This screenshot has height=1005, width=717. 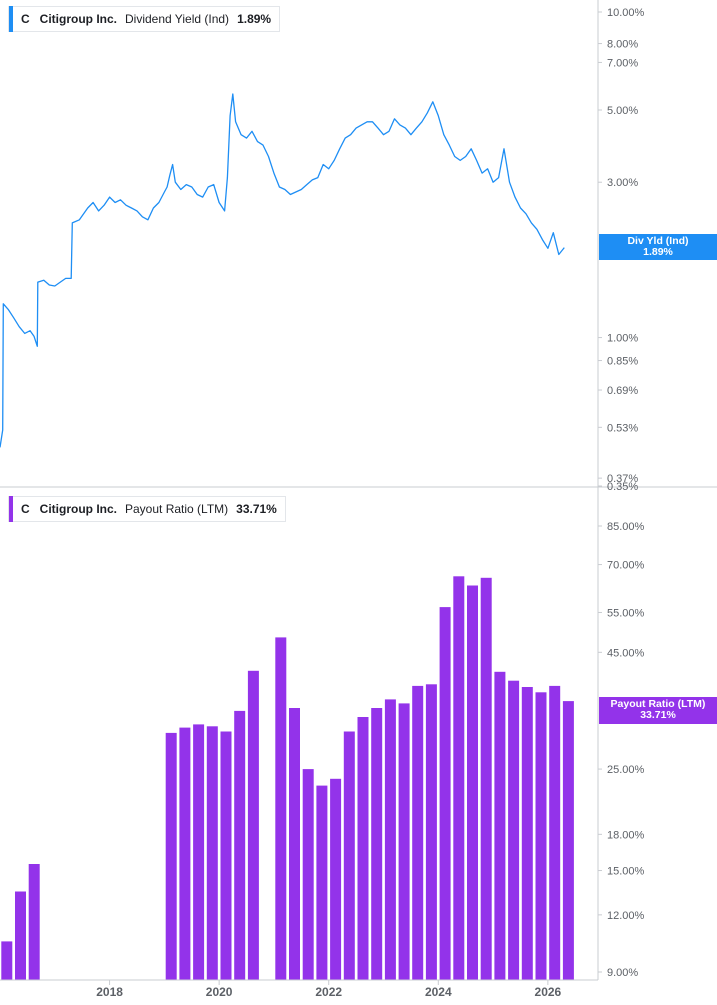 What do you see at coordinates (11, 19) in the screenshot?
I see `legend-swatch-blue` at bounding box center [11, 19].